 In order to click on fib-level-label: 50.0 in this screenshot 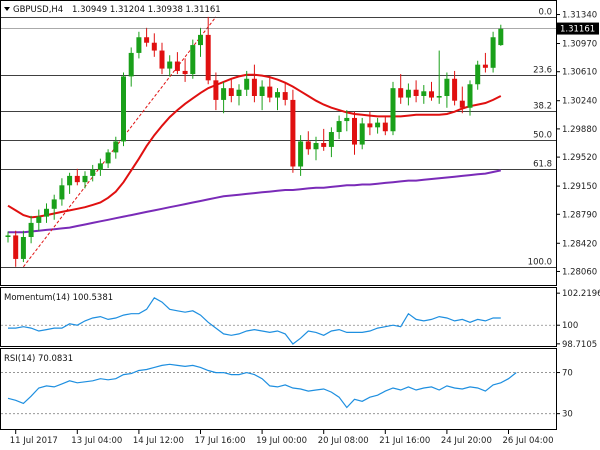, I will do `click(542, 136)`.